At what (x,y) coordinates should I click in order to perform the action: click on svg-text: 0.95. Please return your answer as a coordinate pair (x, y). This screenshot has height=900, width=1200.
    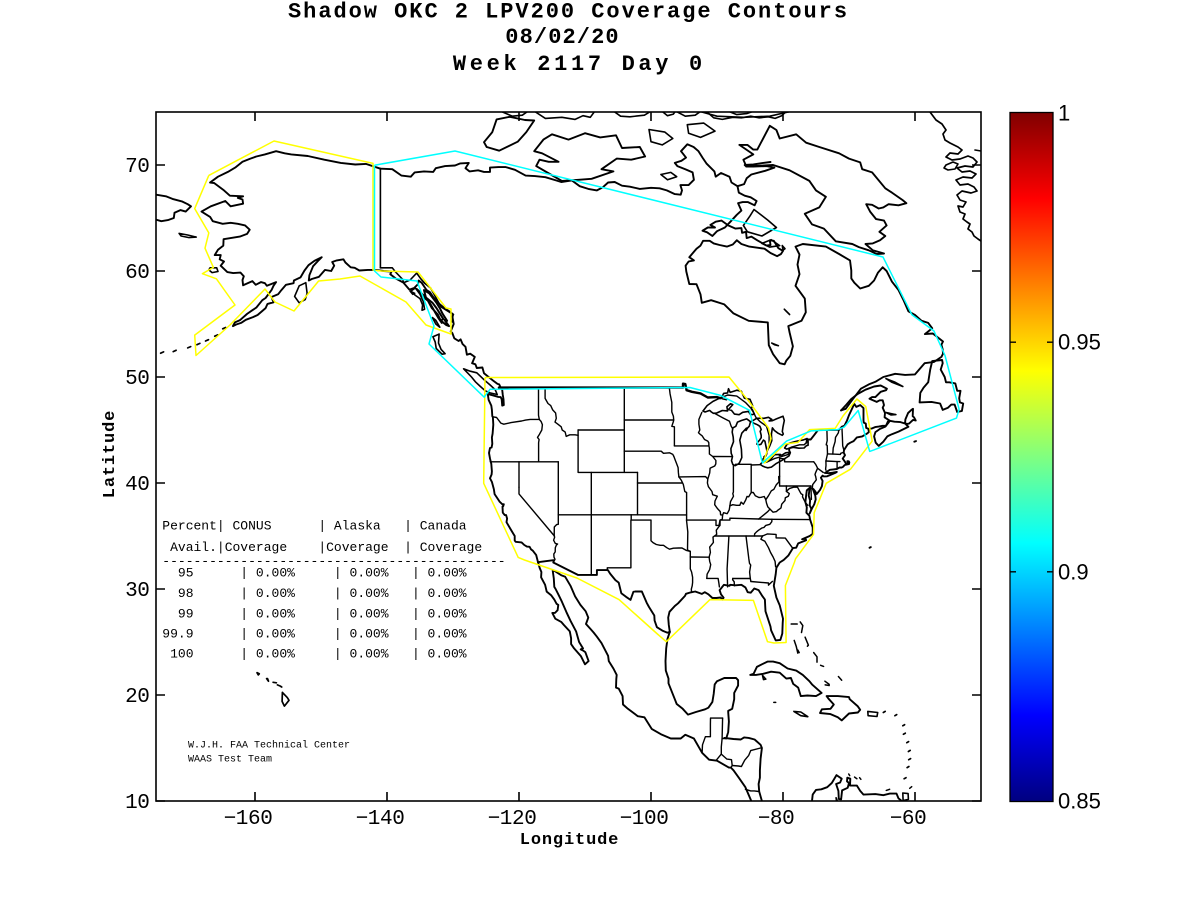
    Looking at the image, I should click on (1079, 342).